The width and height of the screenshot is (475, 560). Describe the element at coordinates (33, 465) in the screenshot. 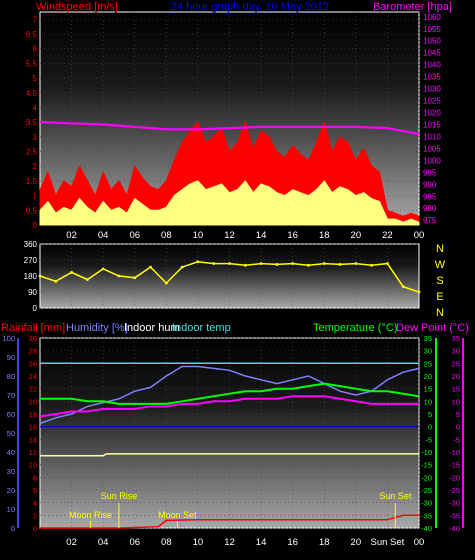

I see `rainfall-tick-label: 10` at that location.